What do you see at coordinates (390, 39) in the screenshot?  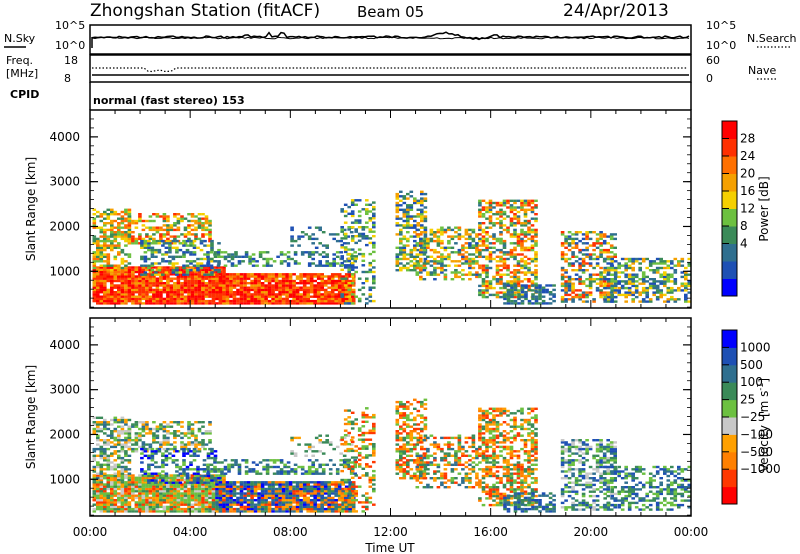 I see `noise-panel-frame` at bounding box center [390, 39].